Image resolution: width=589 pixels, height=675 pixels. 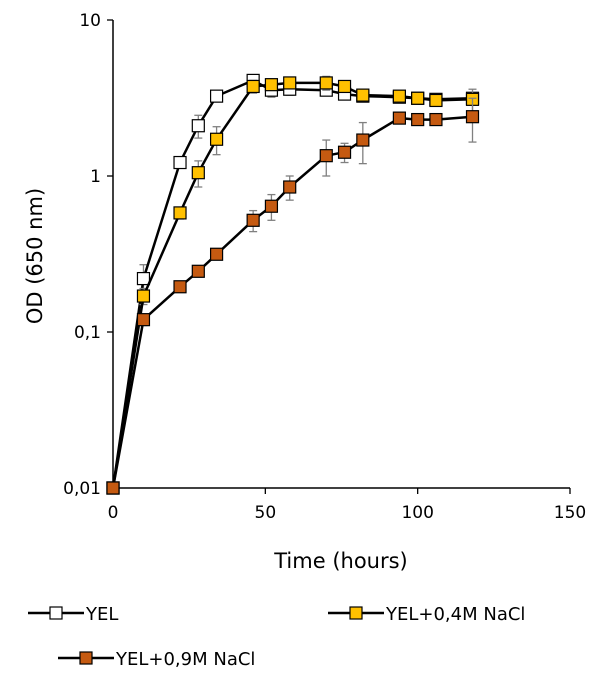 I want to click on legend-label: YEL+0,9M NaCl, so click(x=185, y=659).